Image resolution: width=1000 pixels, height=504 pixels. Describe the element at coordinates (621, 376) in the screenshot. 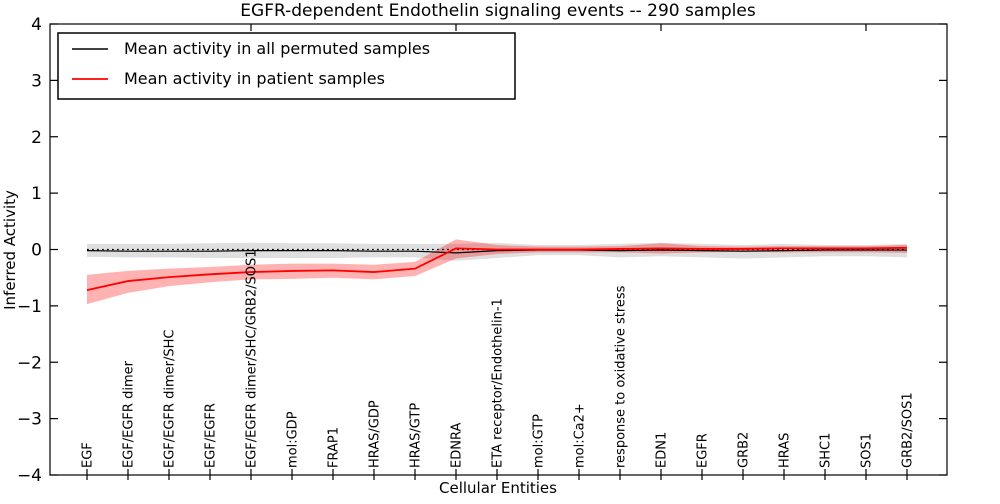

I see `x-category-label: response to oxidative stress` at that location.